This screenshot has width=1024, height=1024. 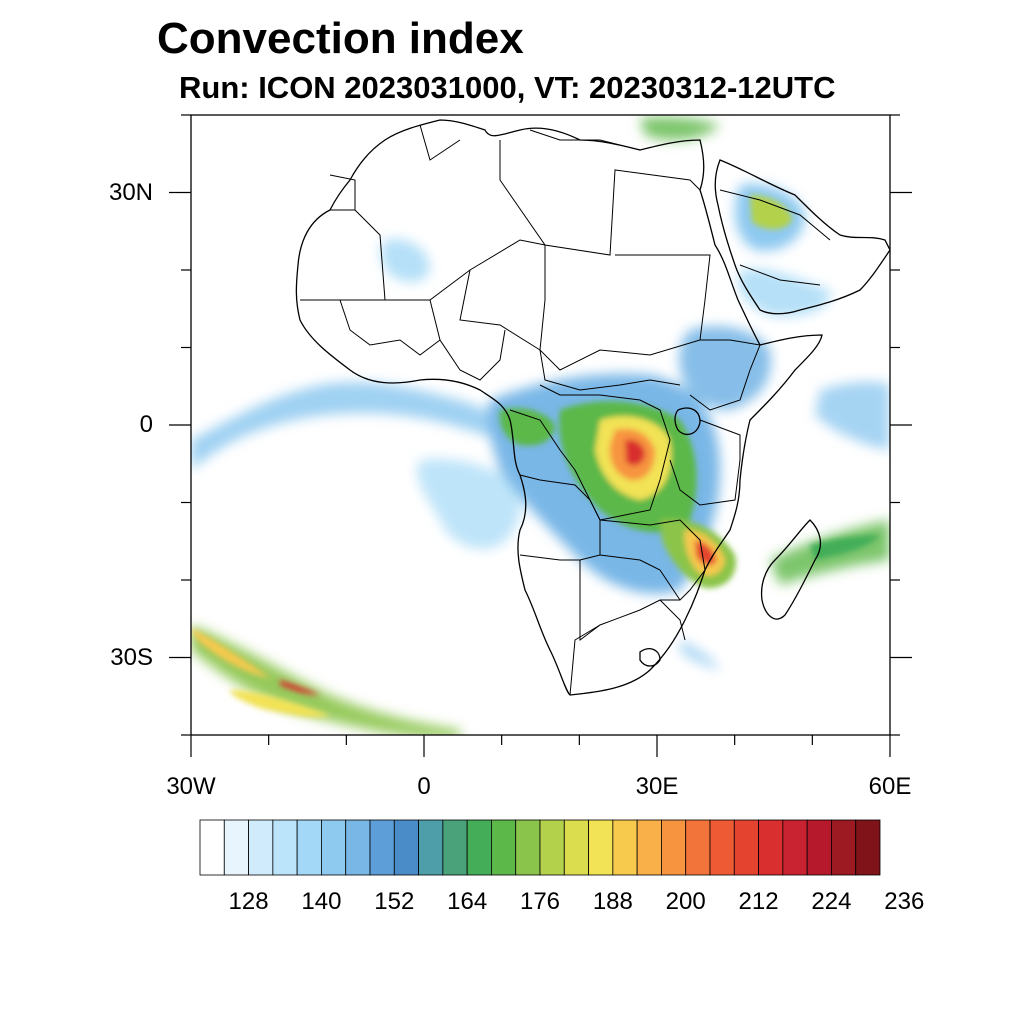 I want to click on border-kenya-tanzania, so click(x=705, y=462).